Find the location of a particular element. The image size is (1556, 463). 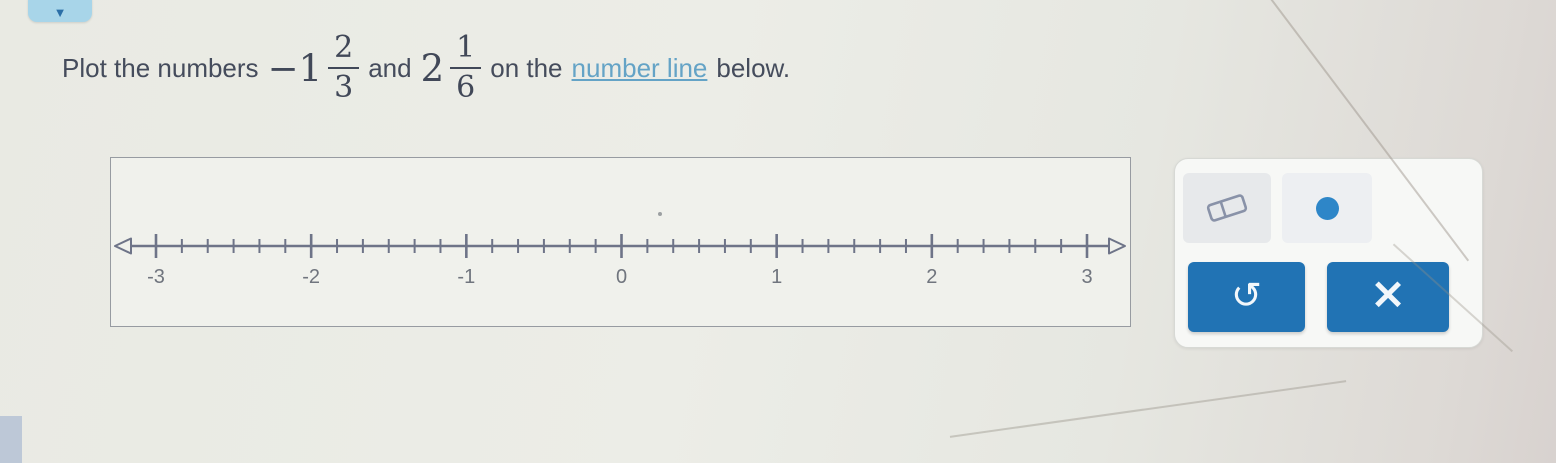

prompt-conjunction: and is located at coordinates (390, 67).